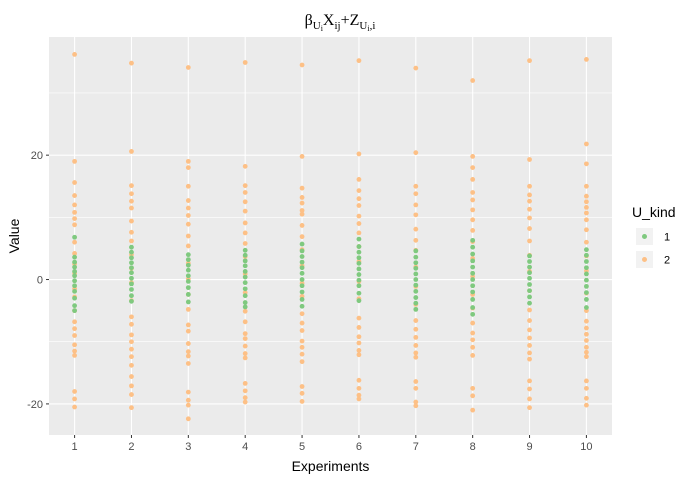  Describe the element at coordinates (329, 20) in the screenshot. I see `title-x: X` at that location.